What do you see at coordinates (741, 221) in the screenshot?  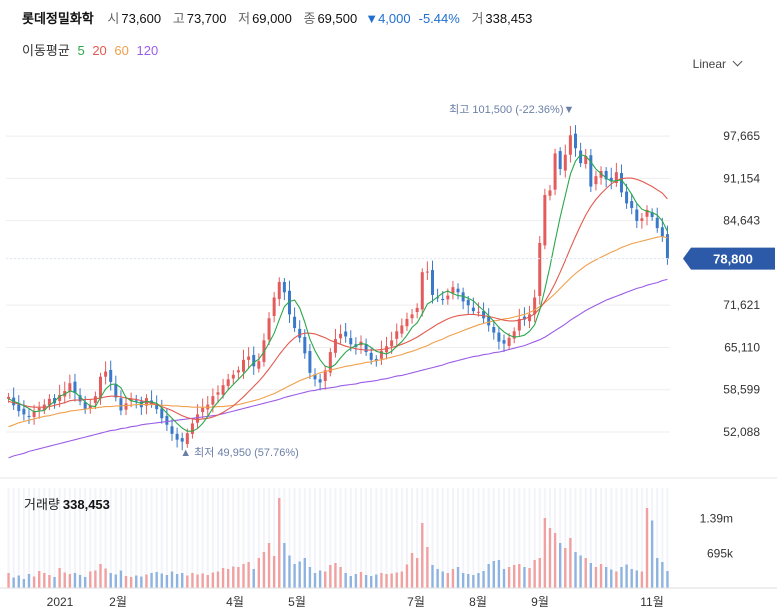 I see `y-tick-label: 84,643` at bounding box center [741, 221].